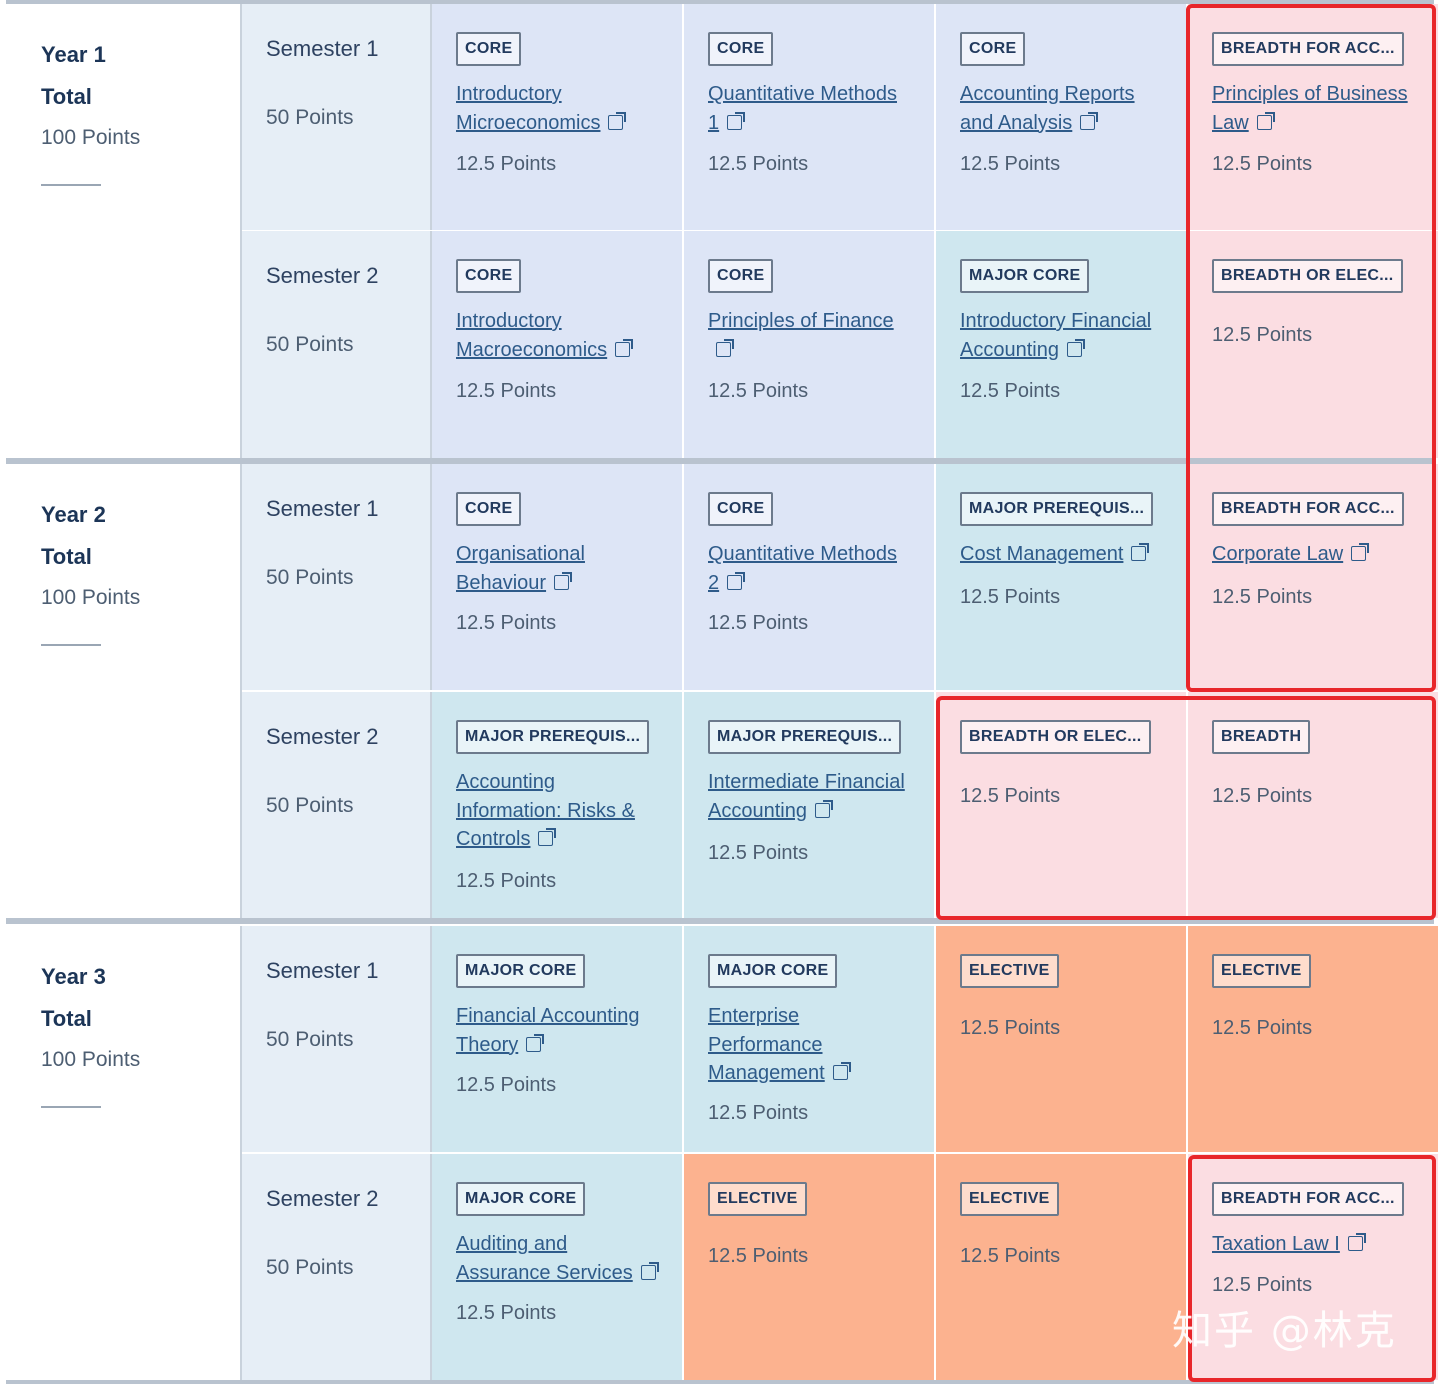 This screenshot has width=1440, height=1384. What do you see at coordinates (808, 1045) in the screenshot?
I see `subject-link: Enterprise Performance Management` at bounding box center [808, 1045].